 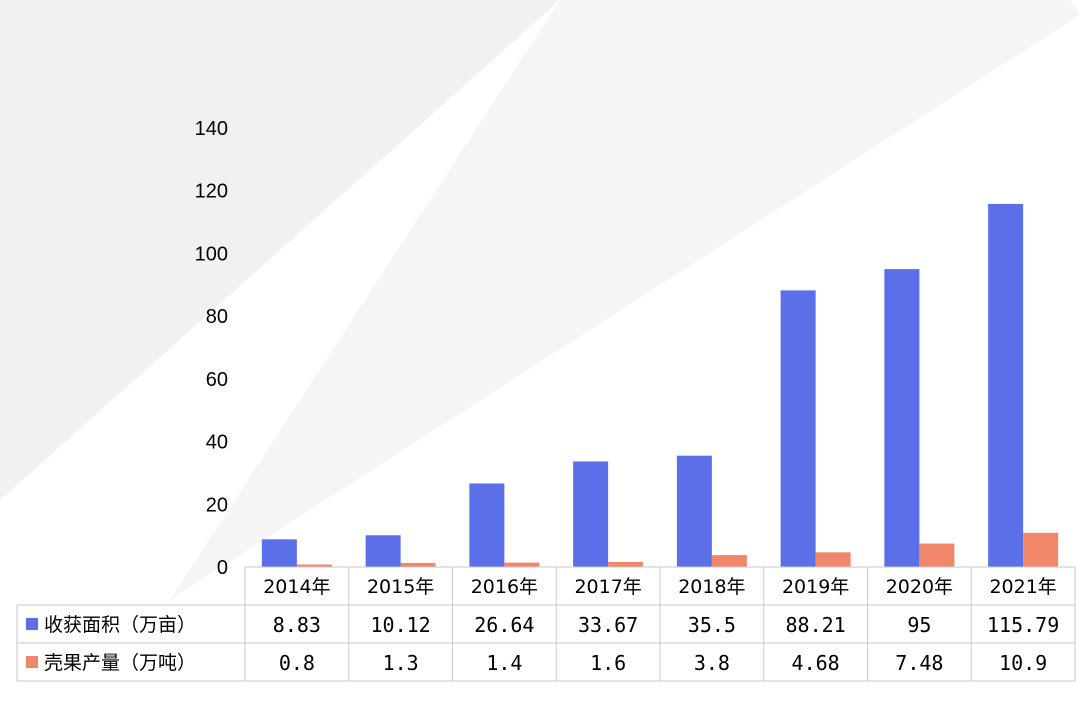 I want to click on data-label: 7.48, so click(x=919, y=663).